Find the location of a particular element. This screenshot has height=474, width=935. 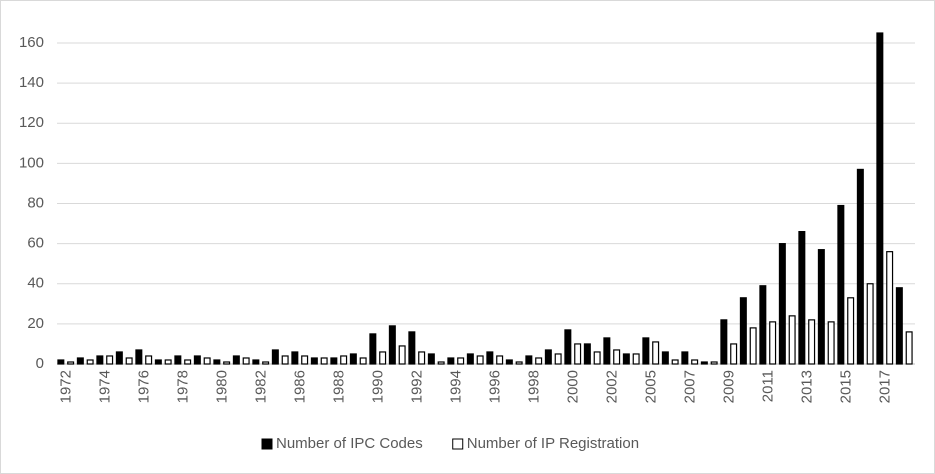

x-tick-label: 2007 is located at coordinates (690, 386).